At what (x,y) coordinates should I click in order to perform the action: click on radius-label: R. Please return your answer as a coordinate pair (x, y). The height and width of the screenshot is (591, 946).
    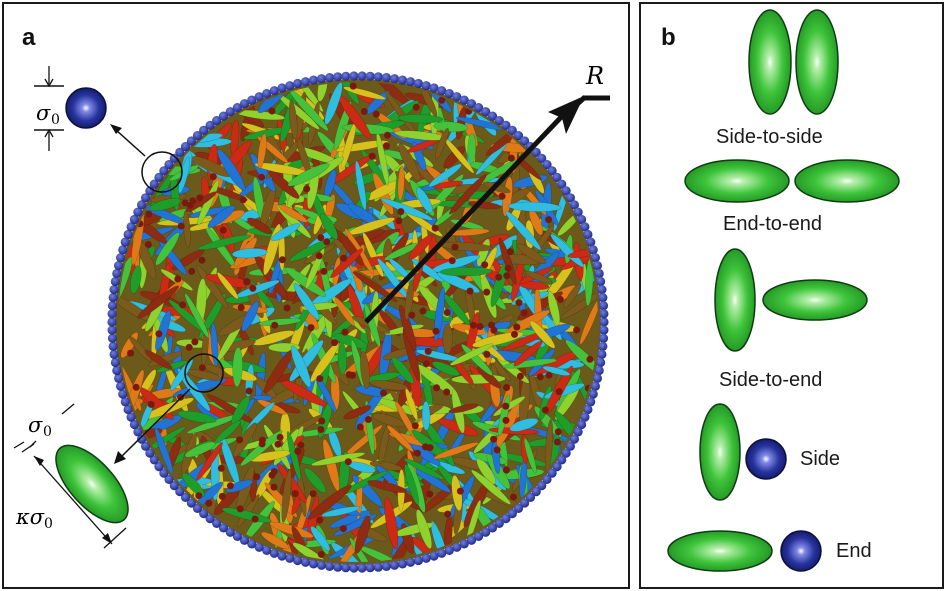
    Looking at the image, I should click on (594, 76).